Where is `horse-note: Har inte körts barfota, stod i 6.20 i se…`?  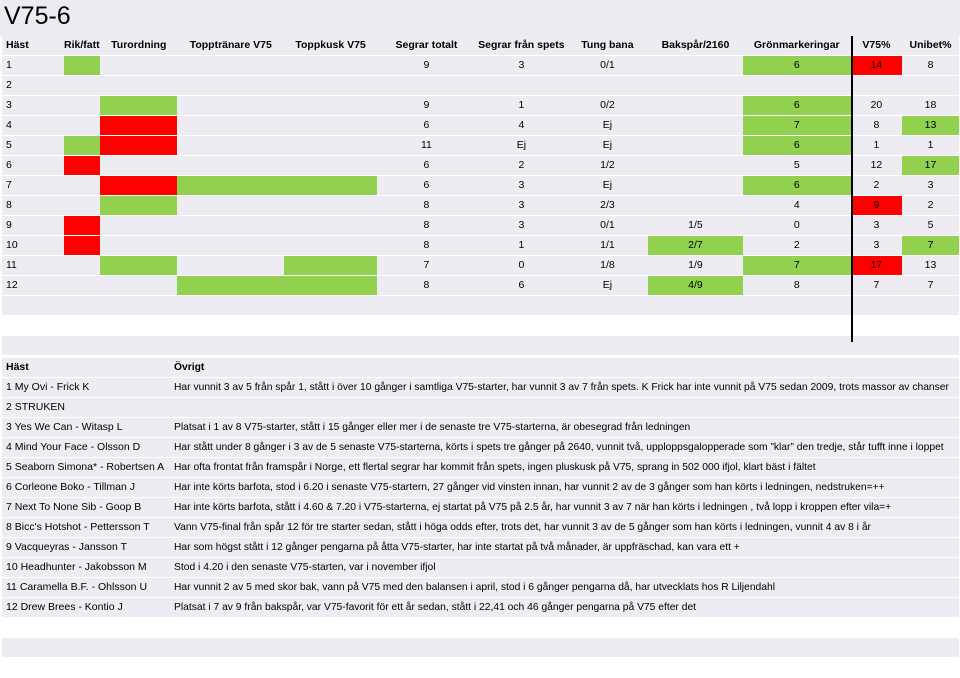 horse-note: Har inte körts barfota, stod i 6.20 i se… is located at coordinates (529, 487).